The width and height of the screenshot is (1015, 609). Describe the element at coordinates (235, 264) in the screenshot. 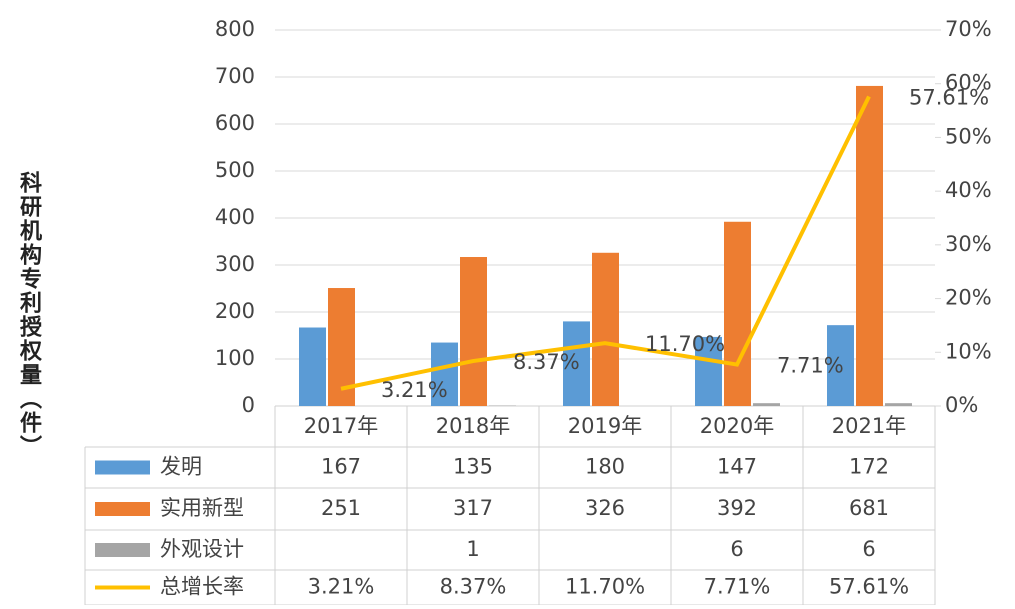

I see `y-tick-label: 300` at that location.